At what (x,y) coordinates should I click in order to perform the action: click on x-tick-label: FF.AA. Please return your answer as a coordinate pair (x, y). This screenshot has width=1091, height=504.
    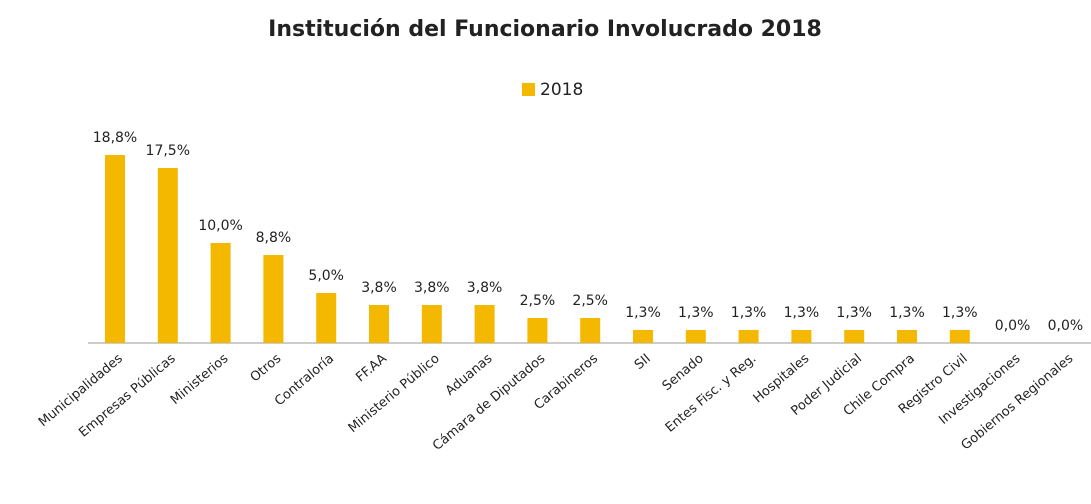
    Looking at the image, I should click on (371, 368).